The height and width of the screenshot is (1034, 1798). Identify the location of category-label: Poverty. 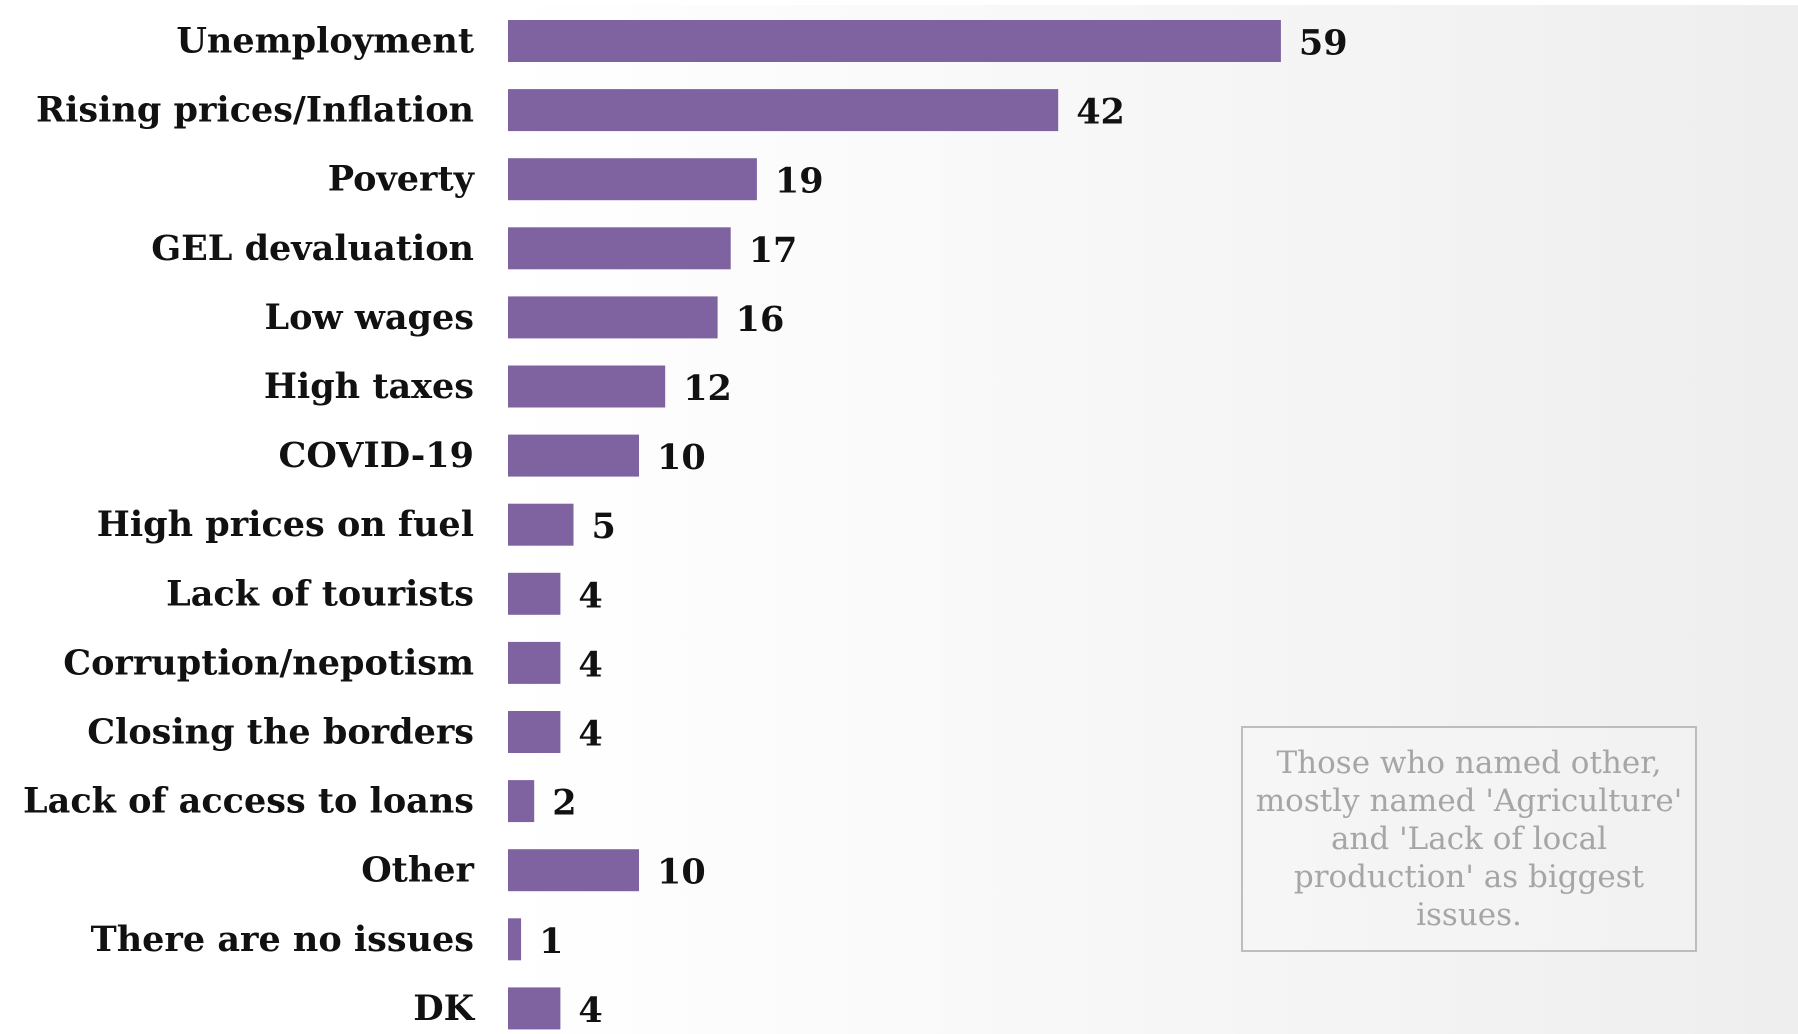
(402, 179).